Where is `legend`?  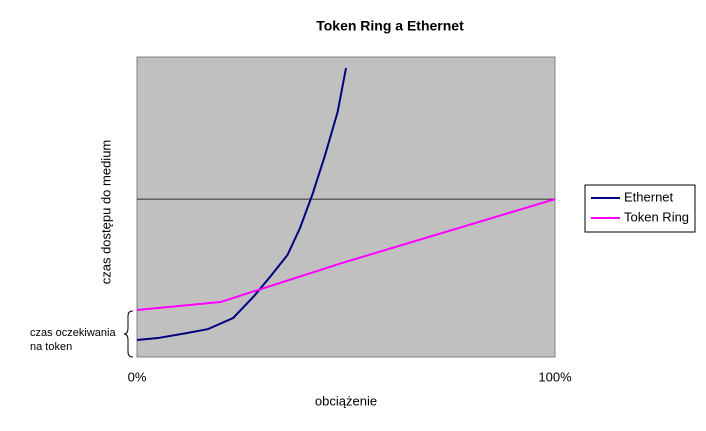 legend is located at coordinates (640, 208).